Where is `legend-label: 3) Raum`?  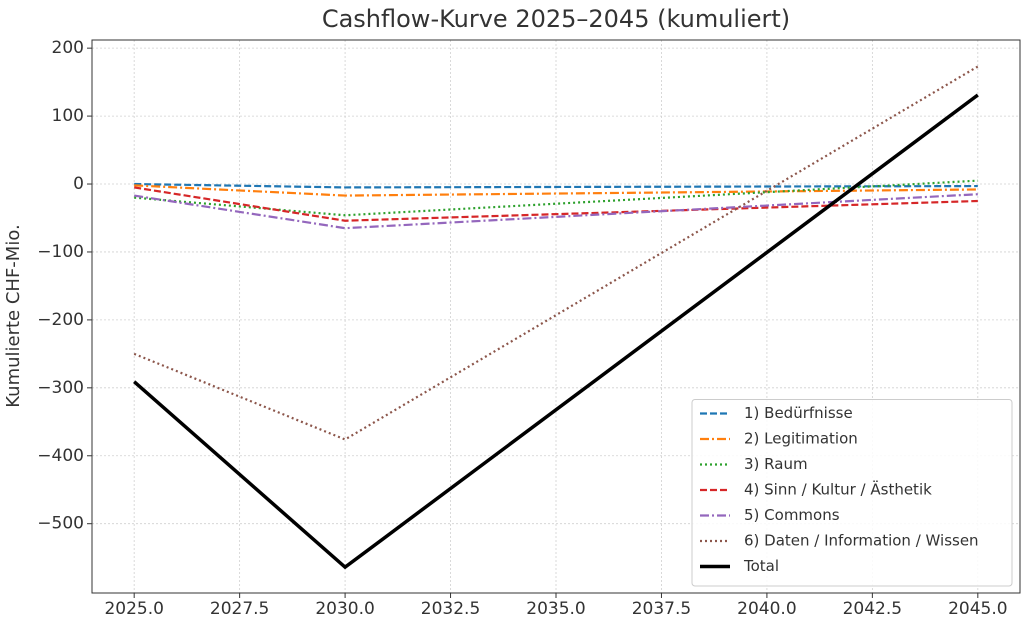
legend-label: 3) Raum is located at coordinates (776, 464).